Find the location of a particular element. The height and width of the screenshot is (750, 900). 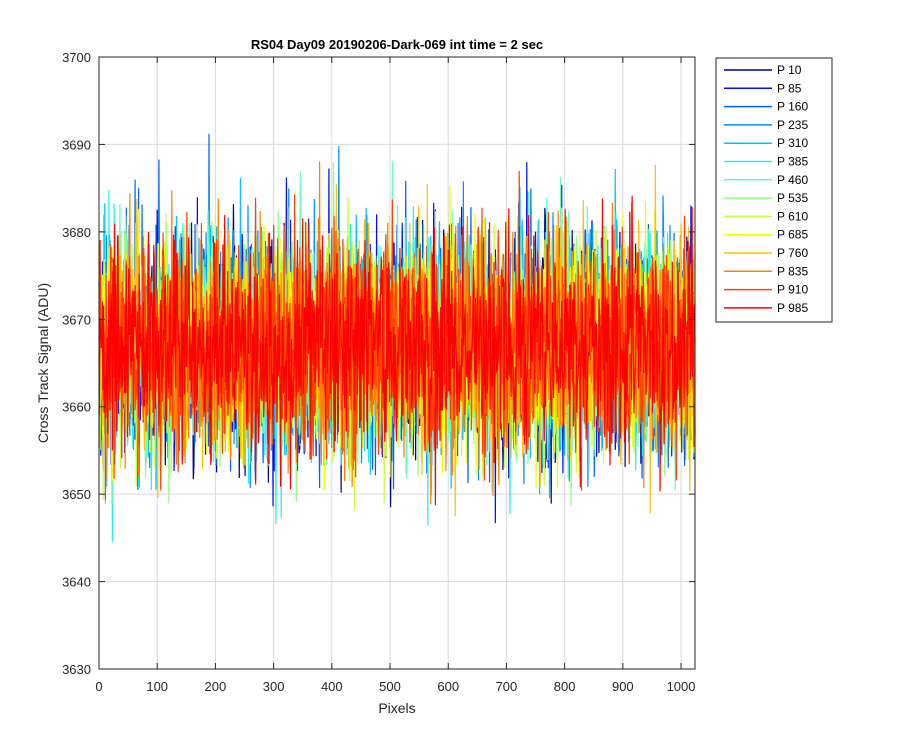

legend-entry-label: P 85 is located at coordinates (789, 88).